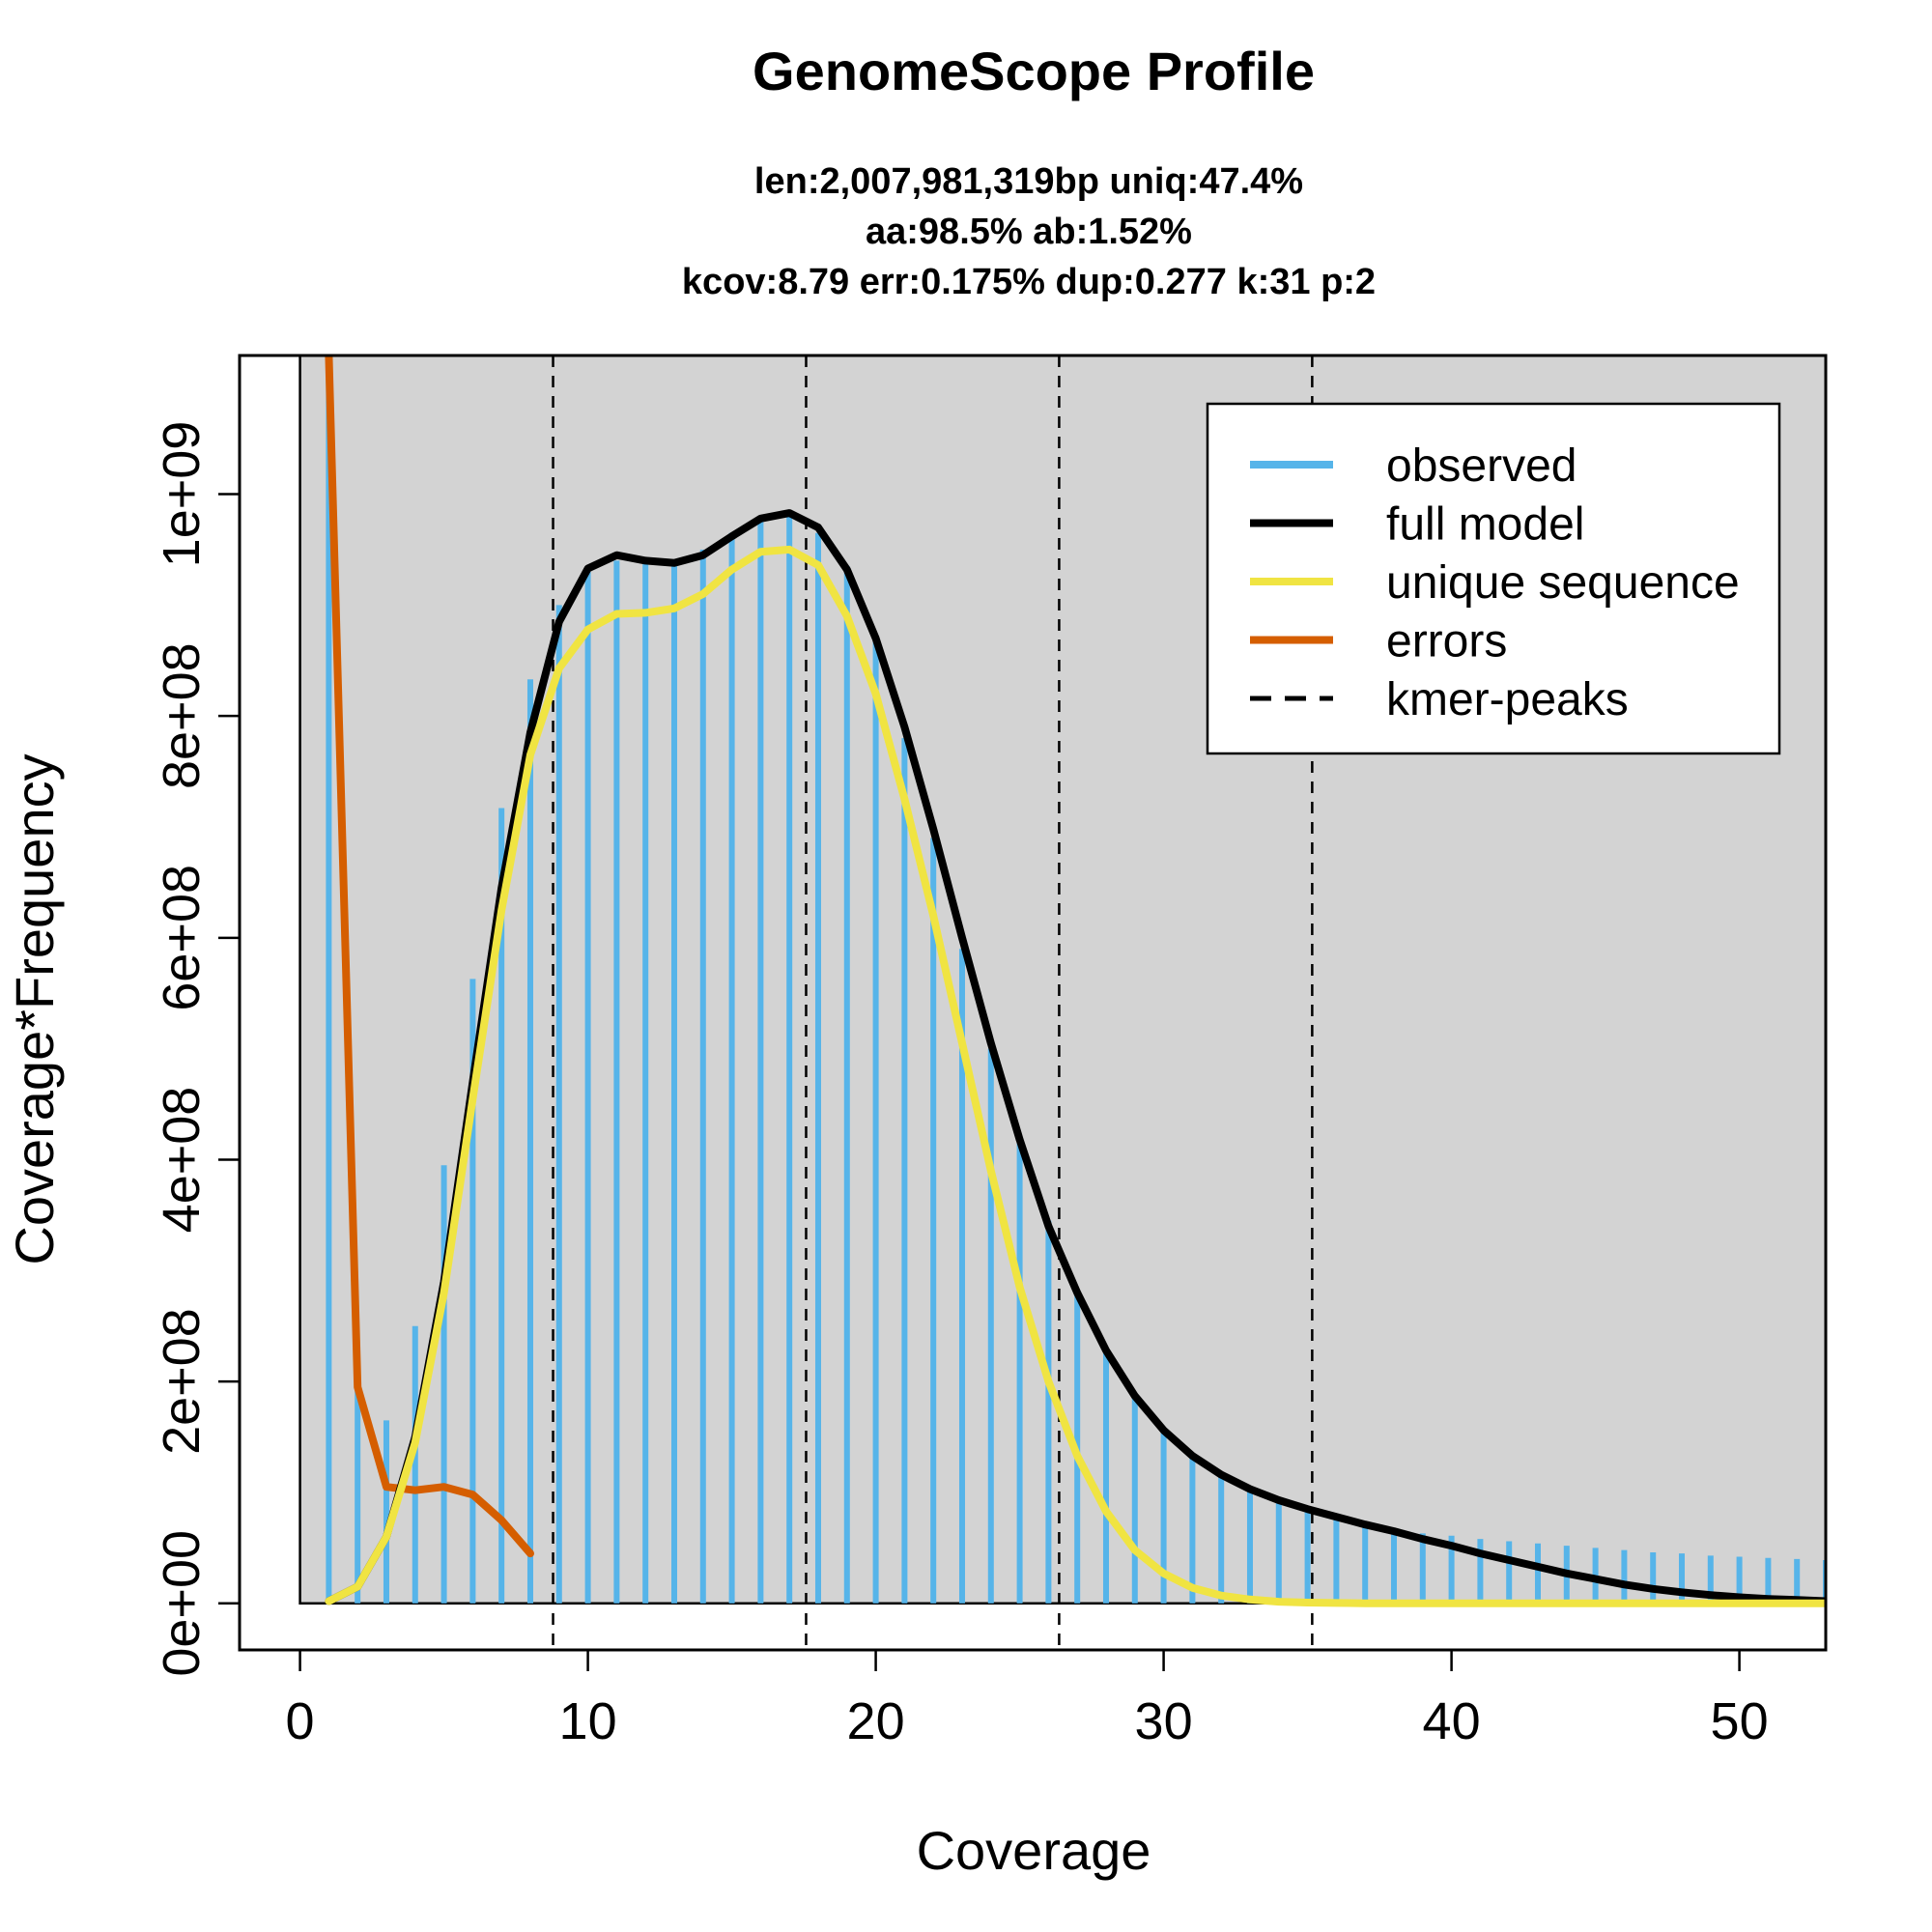 This screenshot has width=1932, height=1932. What do you see at coordinates (182, 494) in the screenshot?
I see `y-tick-label: 1e+09` at bounding box center [182, 494].